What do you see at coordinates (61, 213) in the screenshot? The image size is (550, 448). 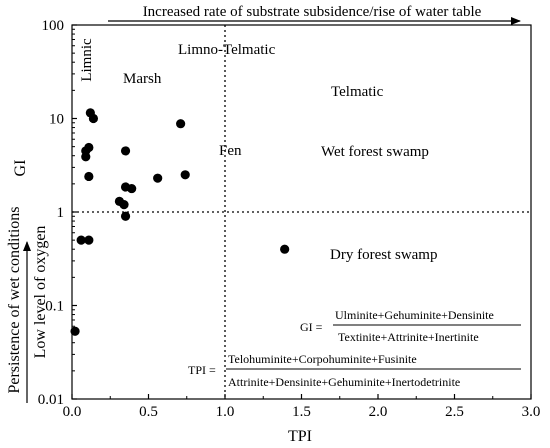 I see `y-tick-label: 1` at bounding box center [61, 213].